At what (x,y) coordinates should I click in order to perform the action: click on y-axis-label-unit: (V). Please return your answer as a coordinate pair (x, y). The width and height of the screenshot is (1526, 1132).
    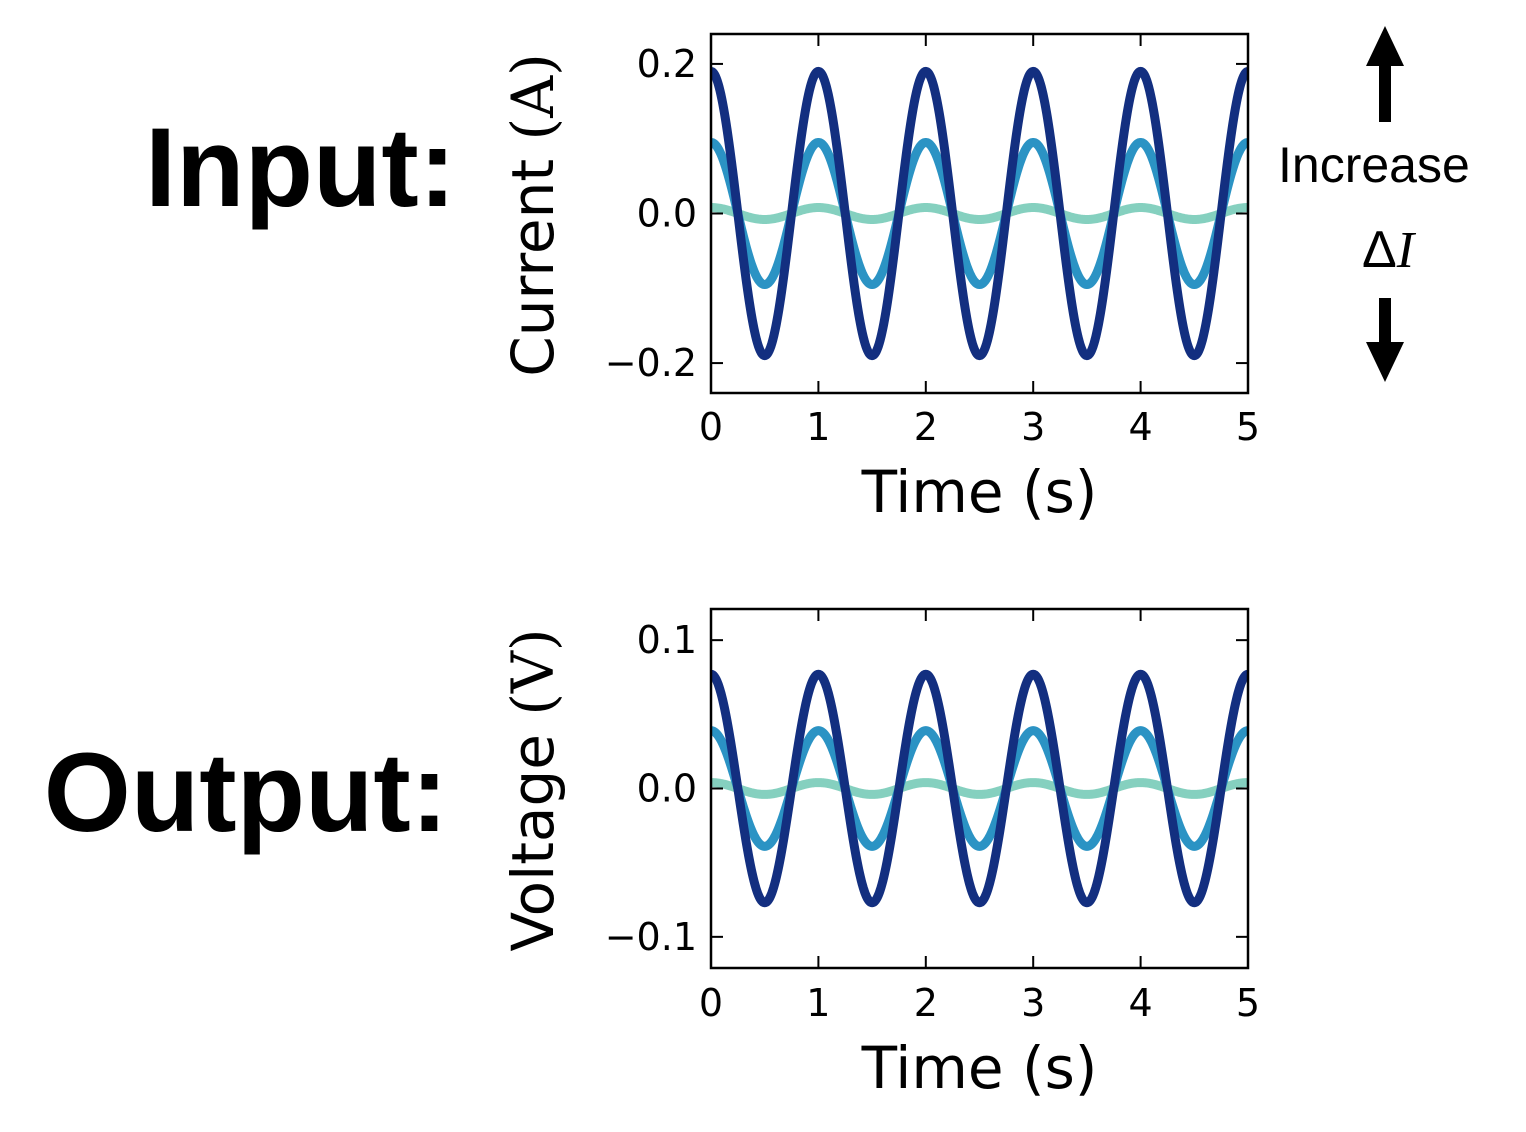
    Looking at the image, I should click on (533, 671).